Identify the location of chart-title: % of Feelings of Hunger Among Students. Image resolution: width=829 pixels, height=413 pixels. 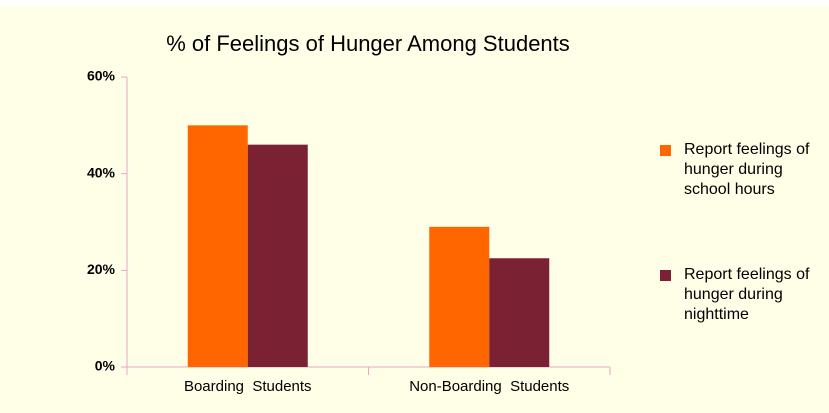
(368, 43).